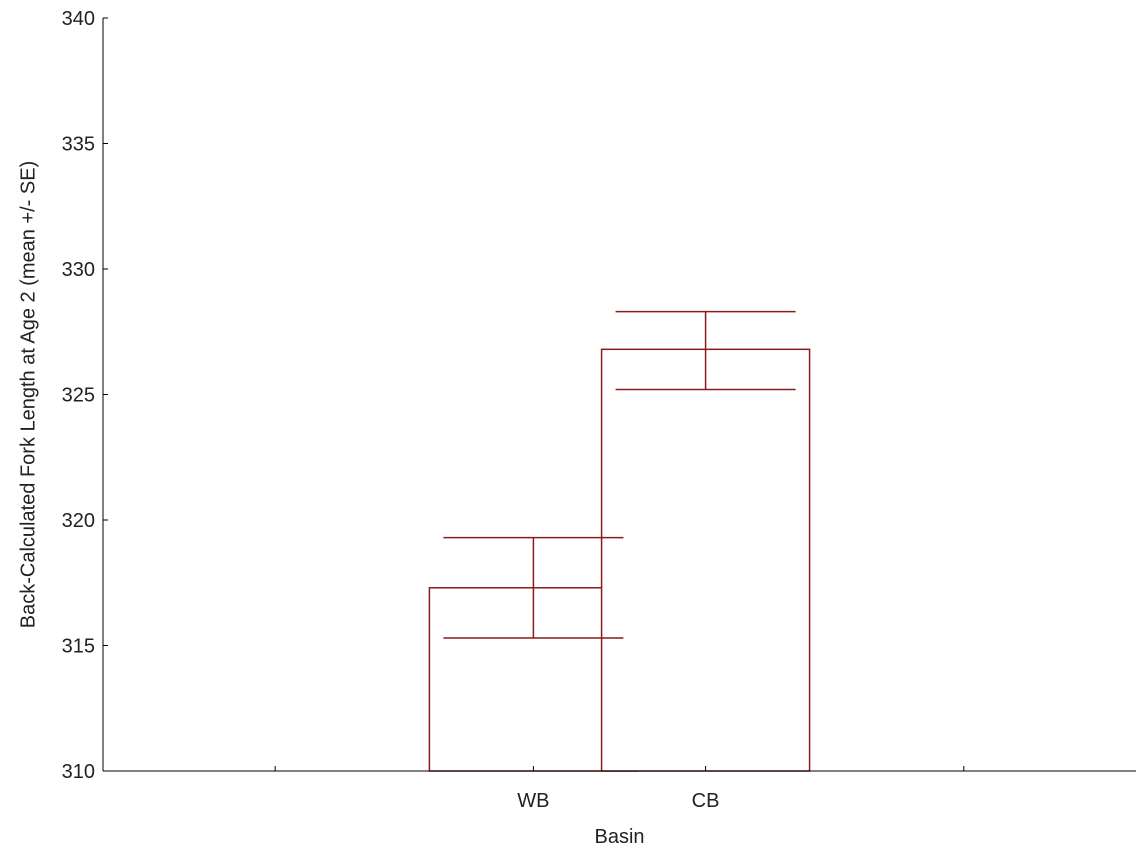 This screenshot has height=853, width=1139. Describe the element at coordinates (78, 772) in the screenshot. I see `y-tick-label: 310` at that location.